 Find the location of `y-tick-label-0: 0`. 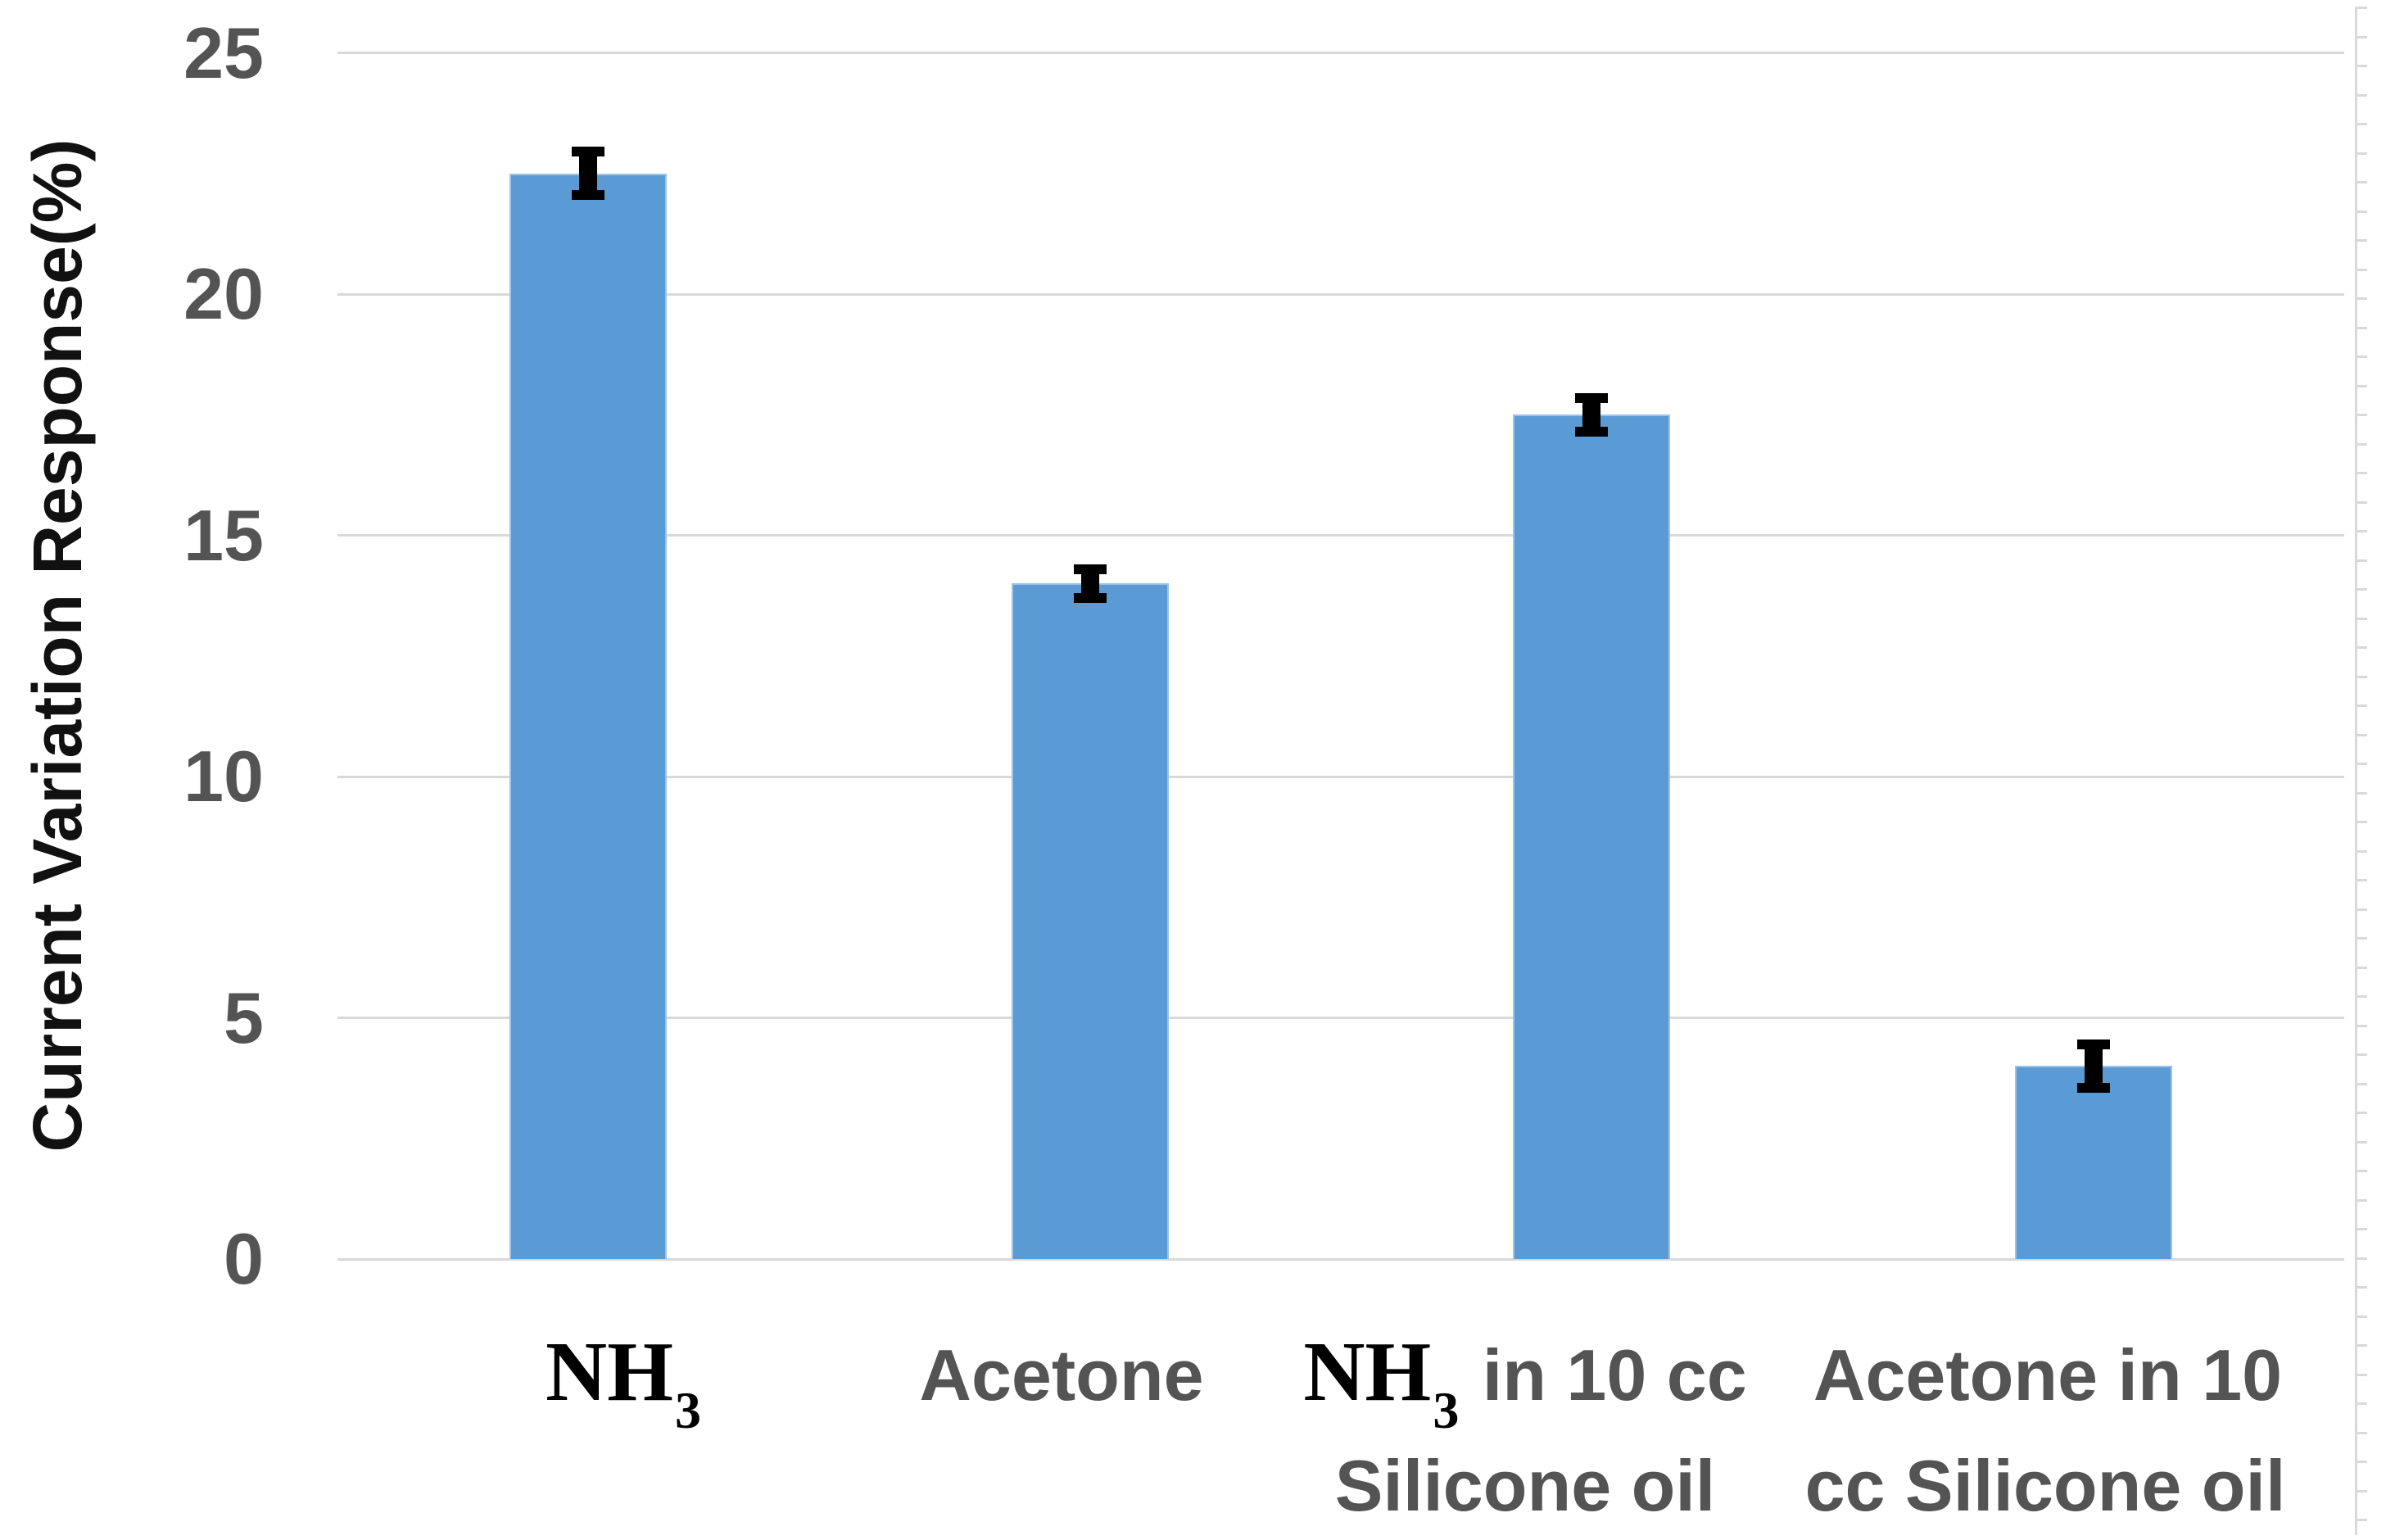

y-tick-label-0: 0 is located at coordinates (244, 1258).